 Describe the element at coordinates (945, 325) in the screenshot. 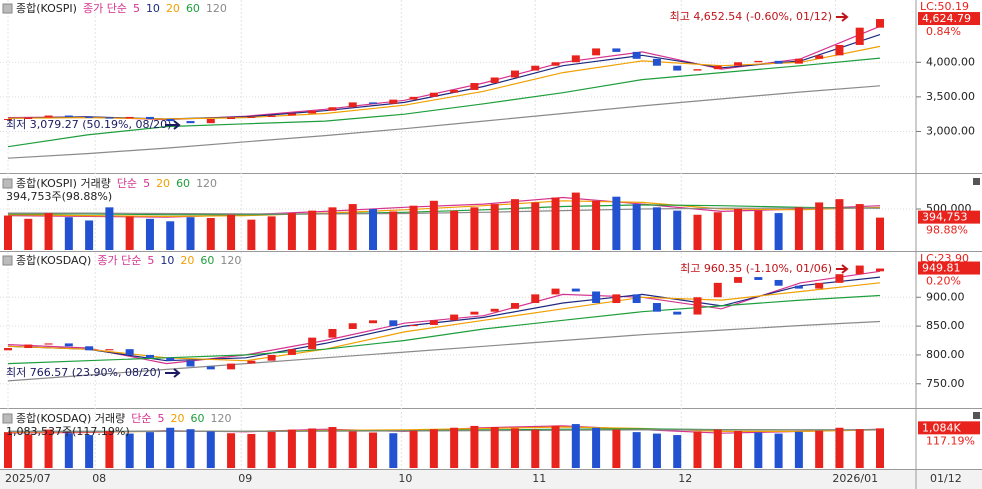

I see `y-tick-label: 850.00` at that location.